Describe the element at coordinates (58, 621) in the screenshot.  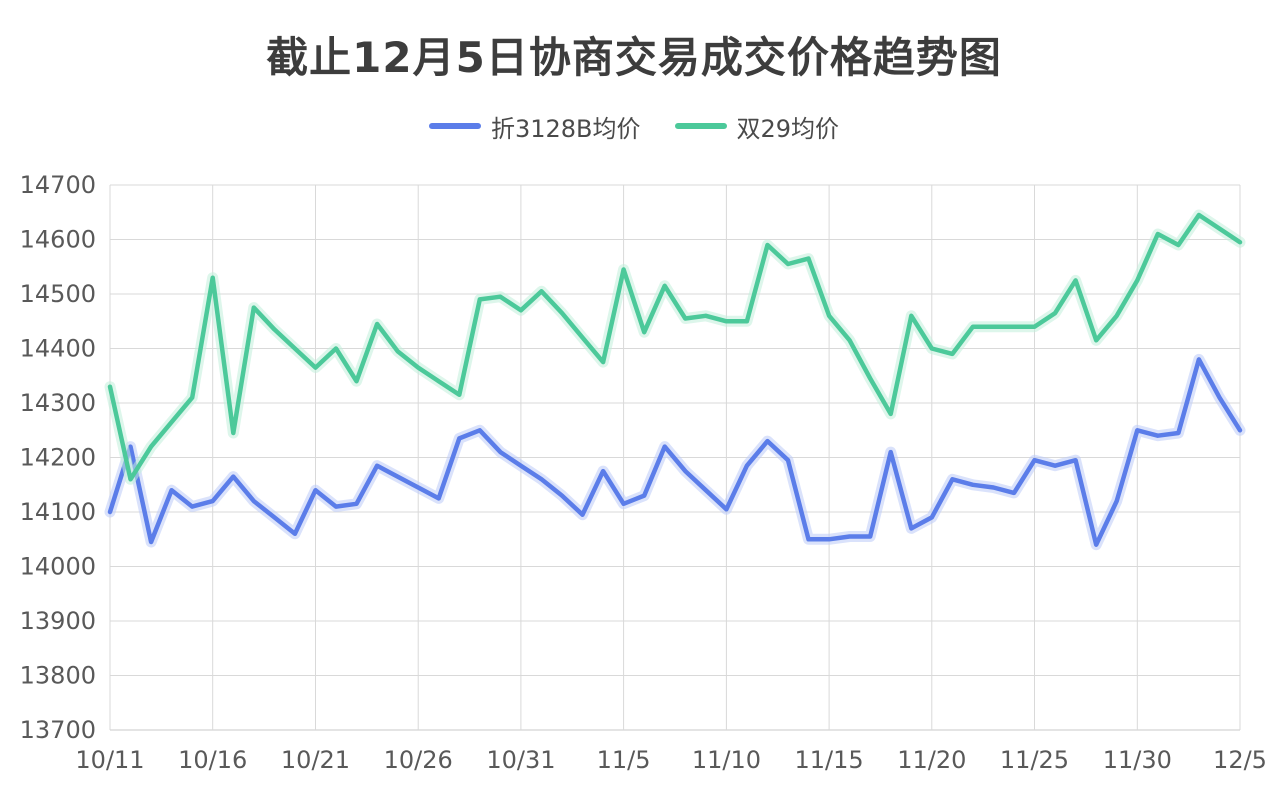
I see `y-axis-tick-label: 13900` at that location.